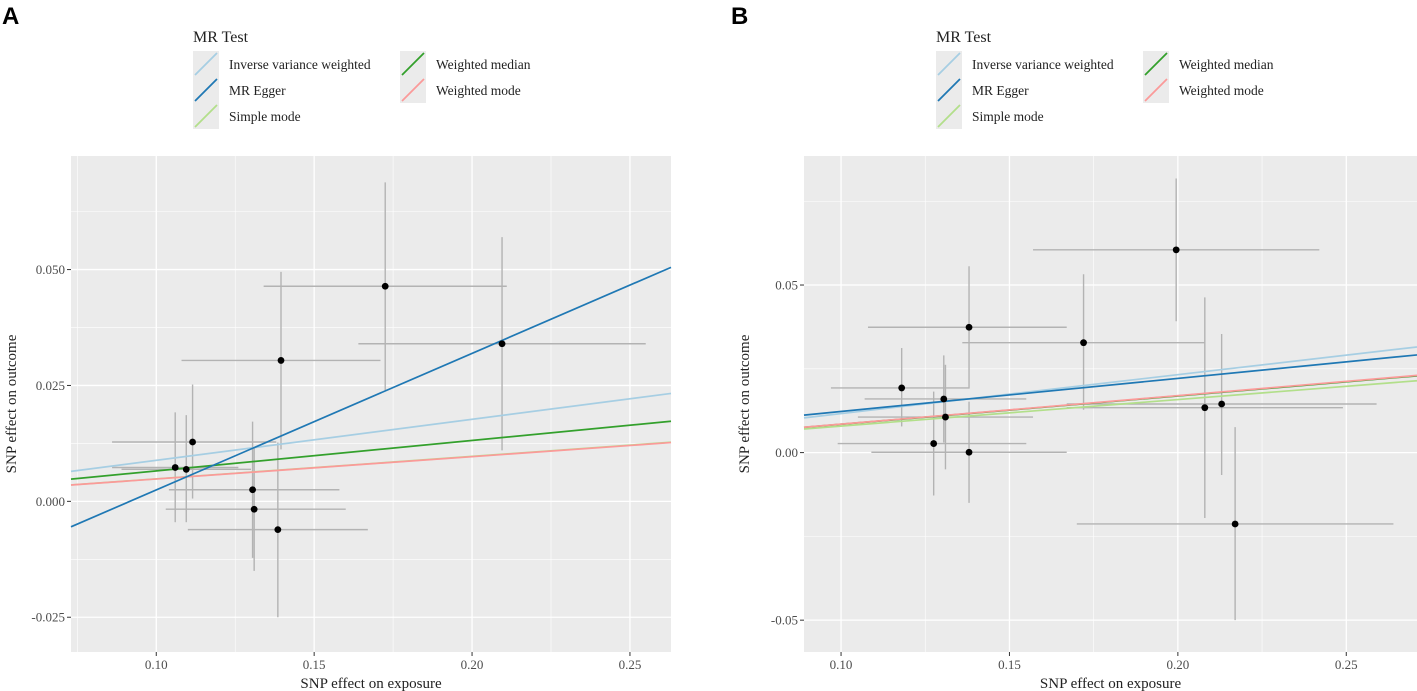  Describe the element at coordinates (1156, 90) in the screenshot. I see `legend-key-weighted-mode-b` at that location.